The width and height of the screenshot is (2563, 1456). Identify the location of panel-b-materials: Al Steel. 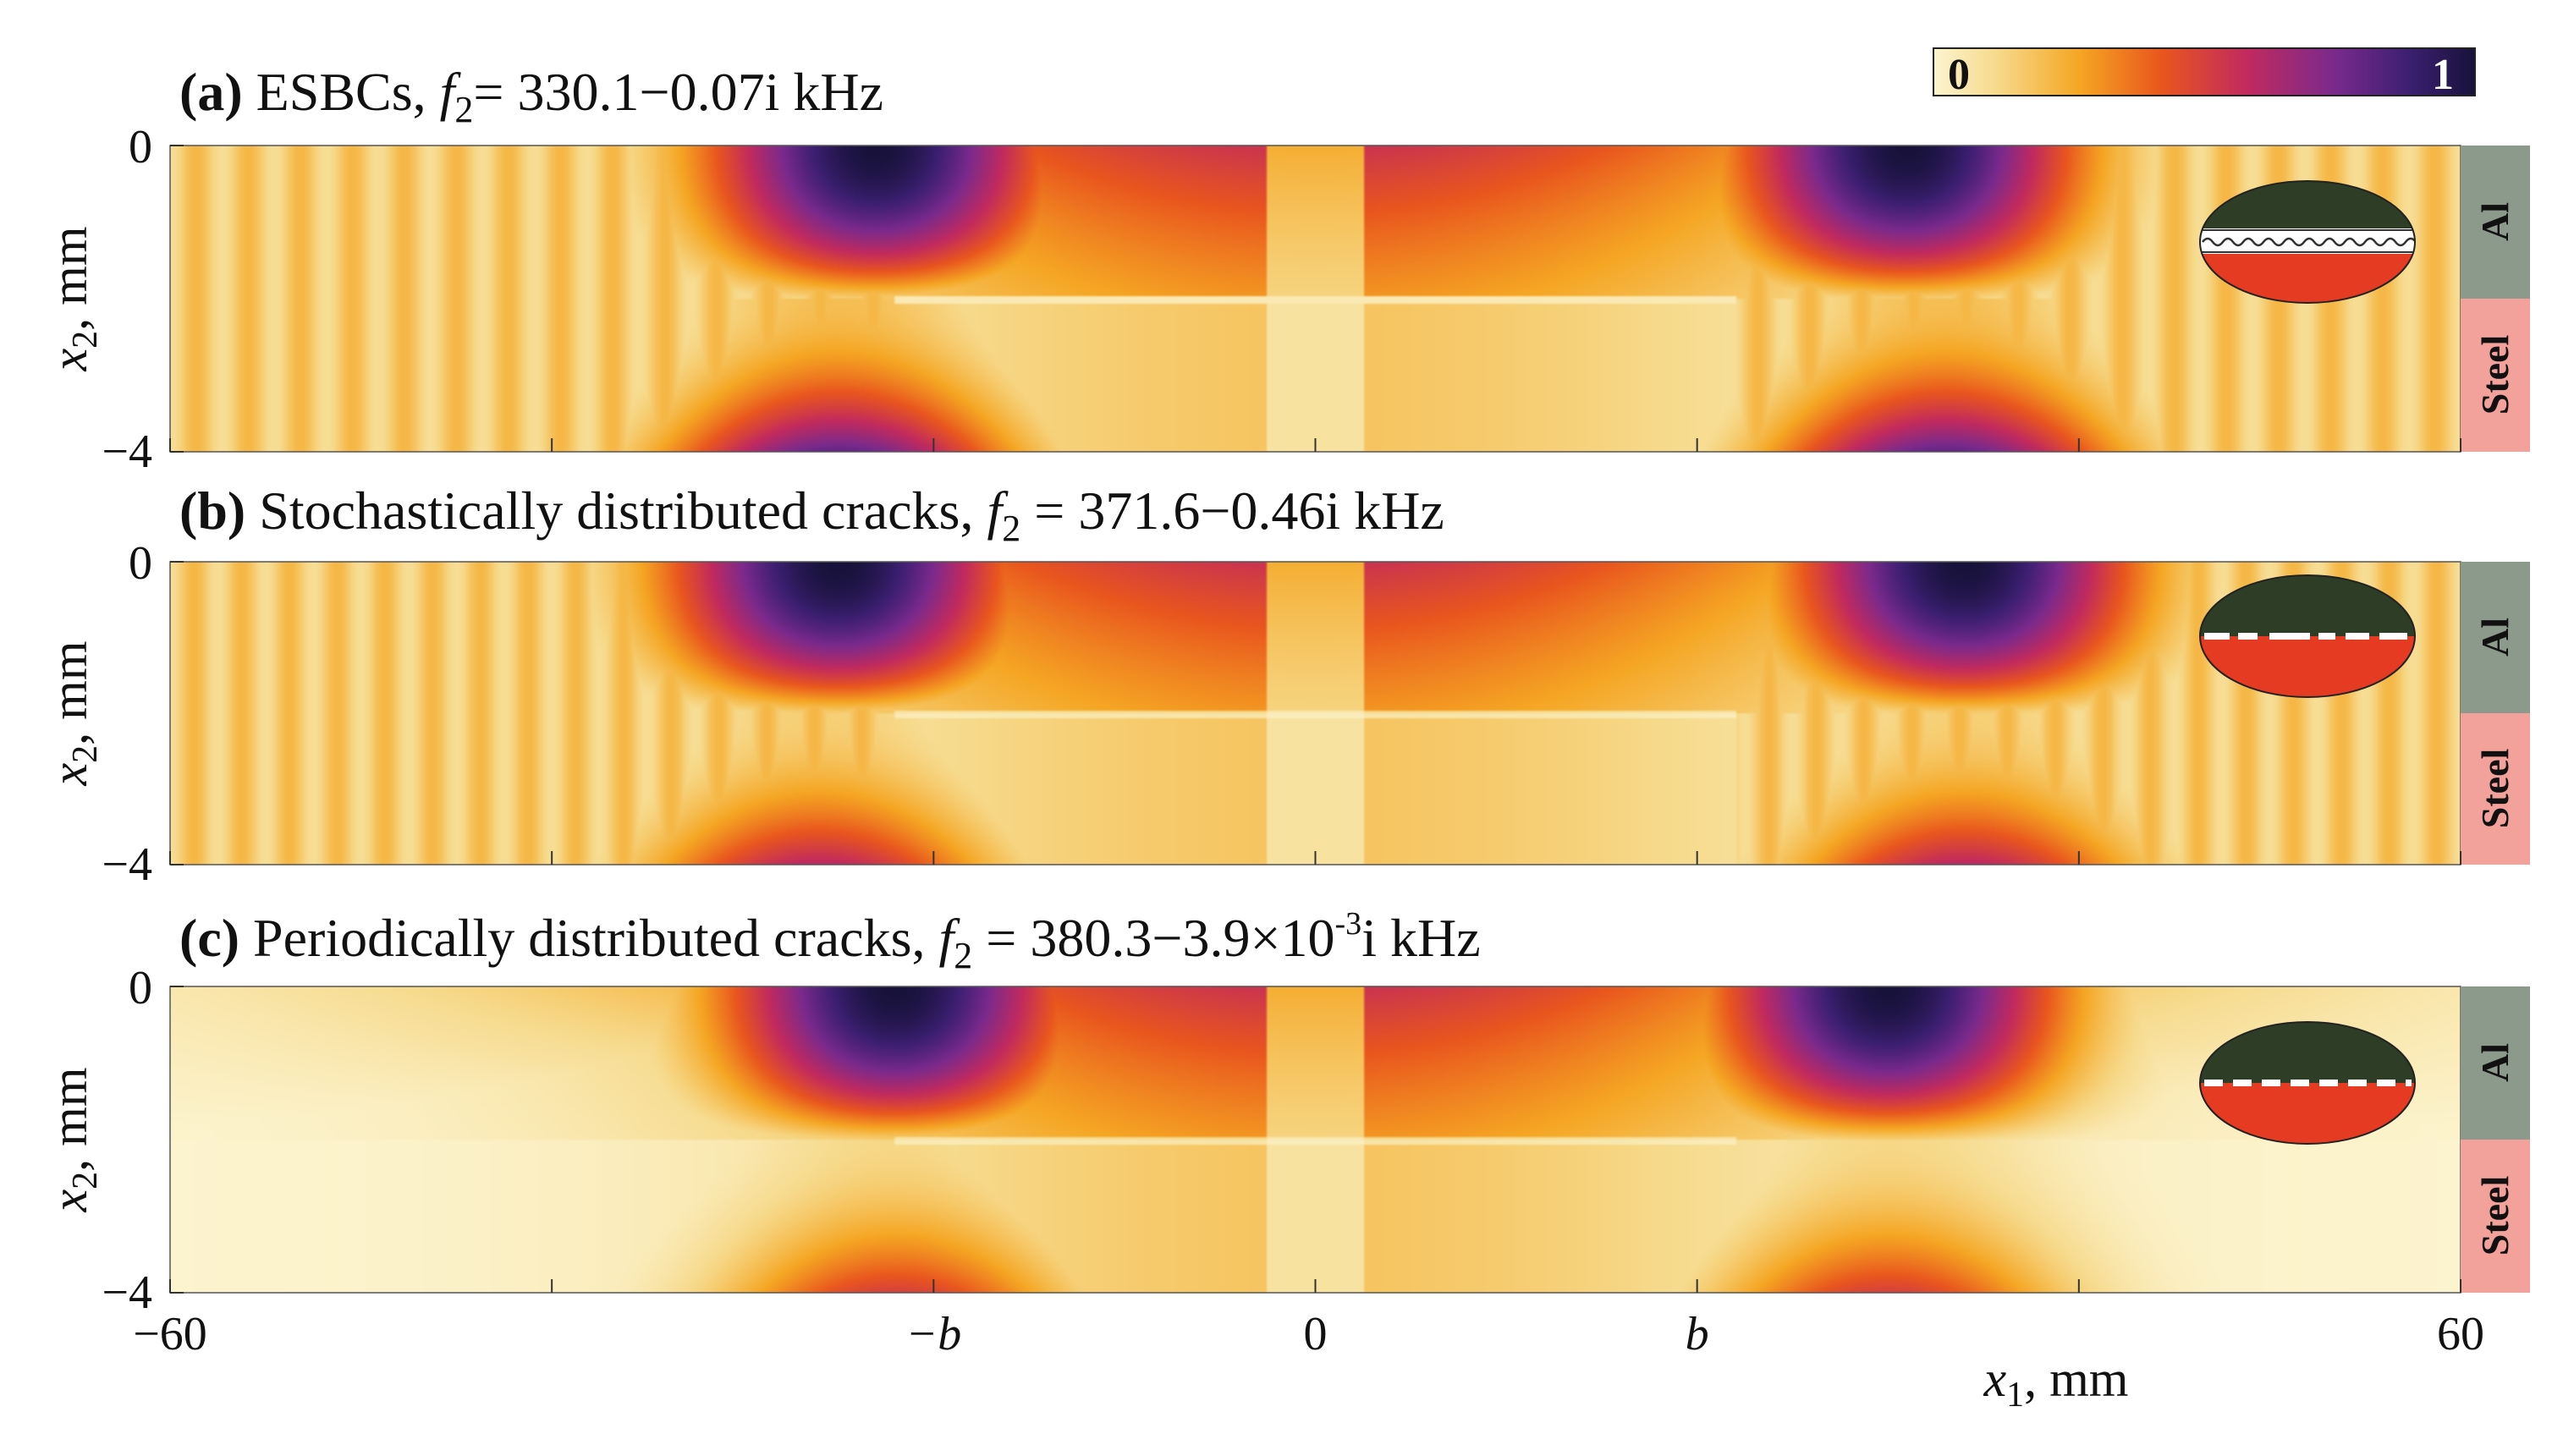
(2495, 713).